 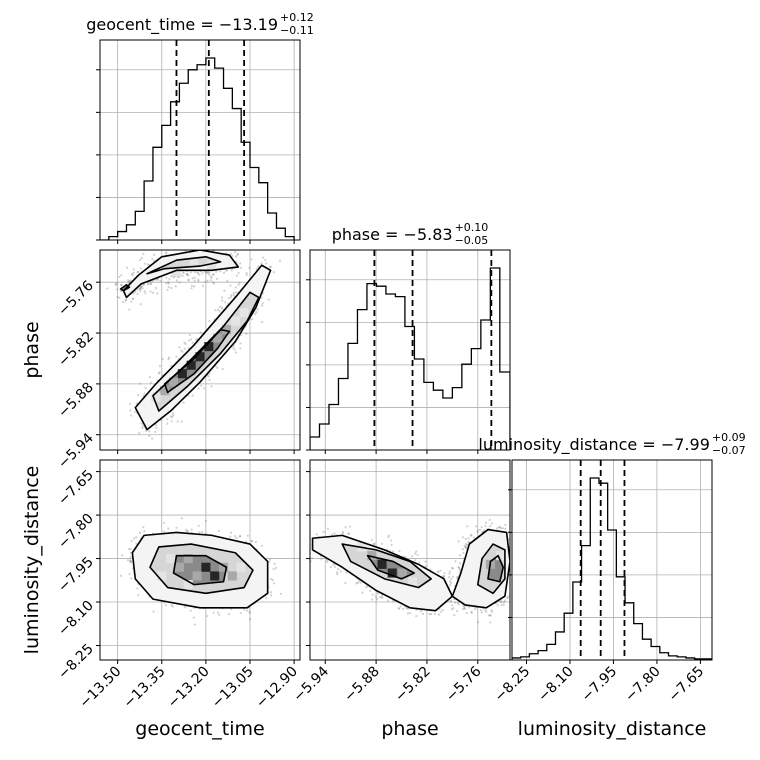 I want to click on x-tick-label: −5.82, so click(x=413, y=685).